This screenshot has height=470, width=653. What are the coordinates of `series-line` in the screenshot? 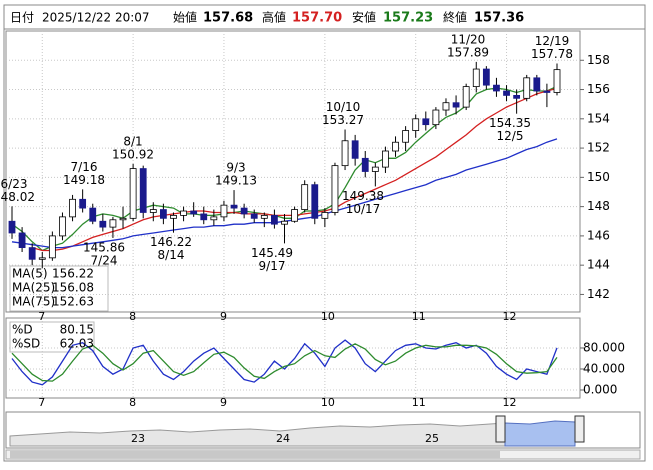 It's located at (284, 362).